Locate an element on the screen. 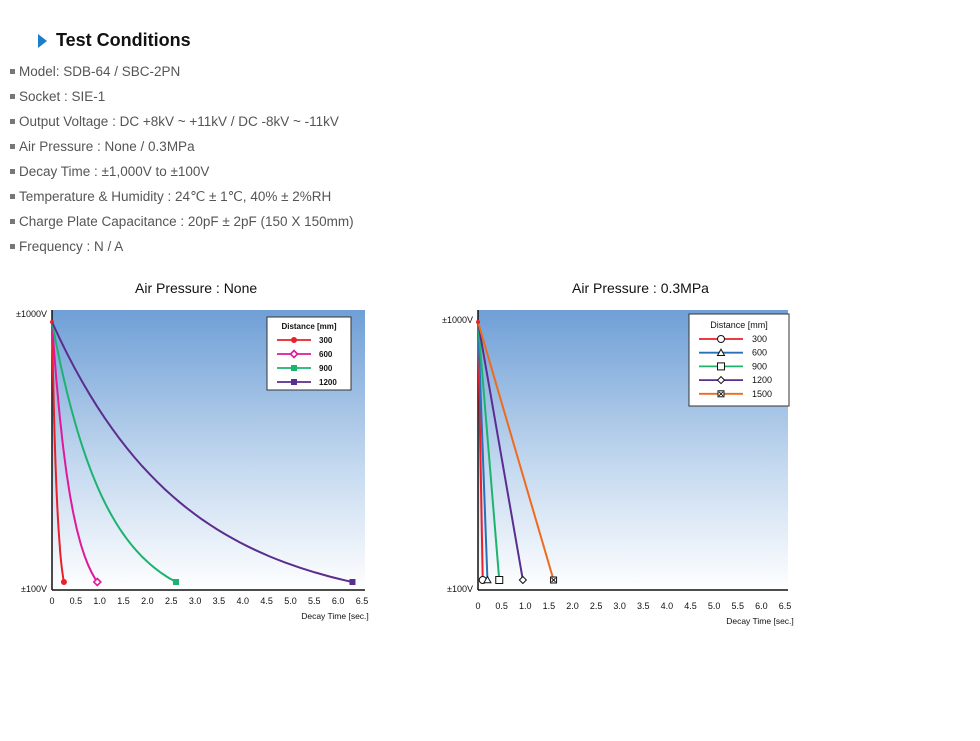 The height and width of the screenshot is (741, 980). condition-decay-time: Decay Time : ±1,000V to ±100V is located at coordinates (182, 171).